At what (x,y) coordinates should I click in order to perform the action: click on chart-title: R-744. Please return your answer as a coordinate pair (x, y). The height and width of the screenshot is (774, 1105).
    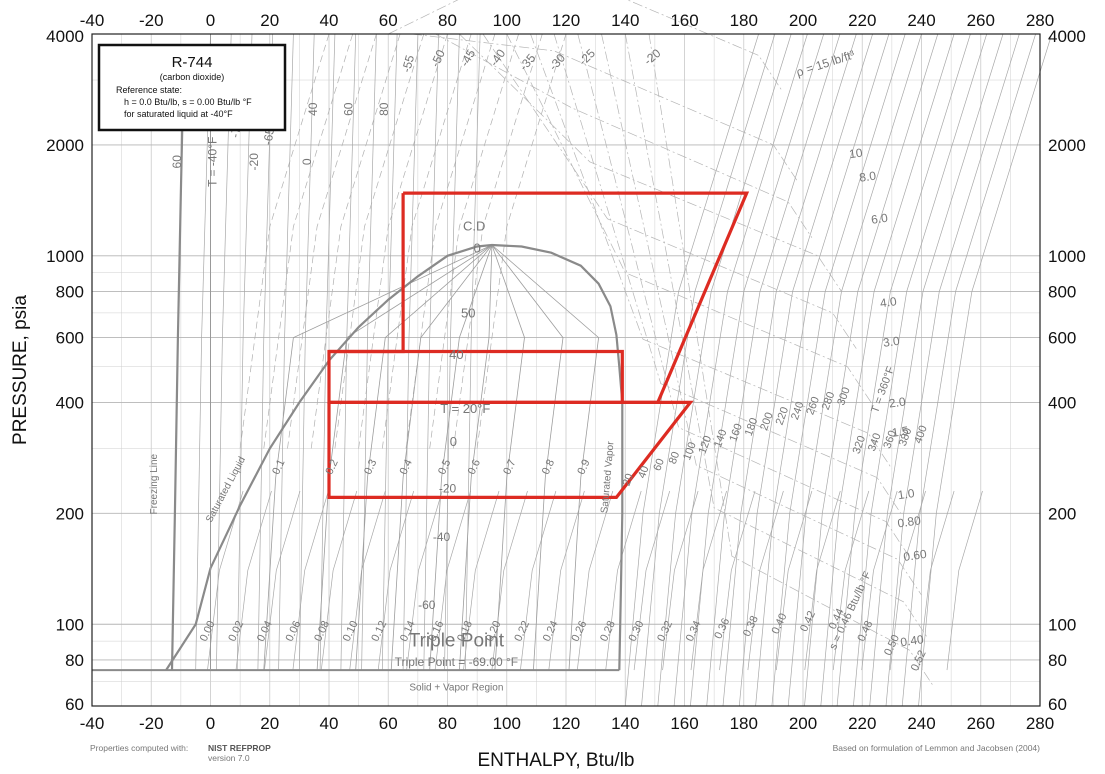
    Looking at the image, I should click on (192, 62).